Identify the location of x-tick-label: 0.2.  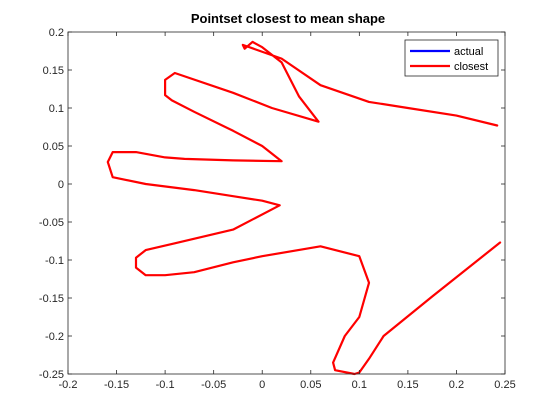
(456, 385).